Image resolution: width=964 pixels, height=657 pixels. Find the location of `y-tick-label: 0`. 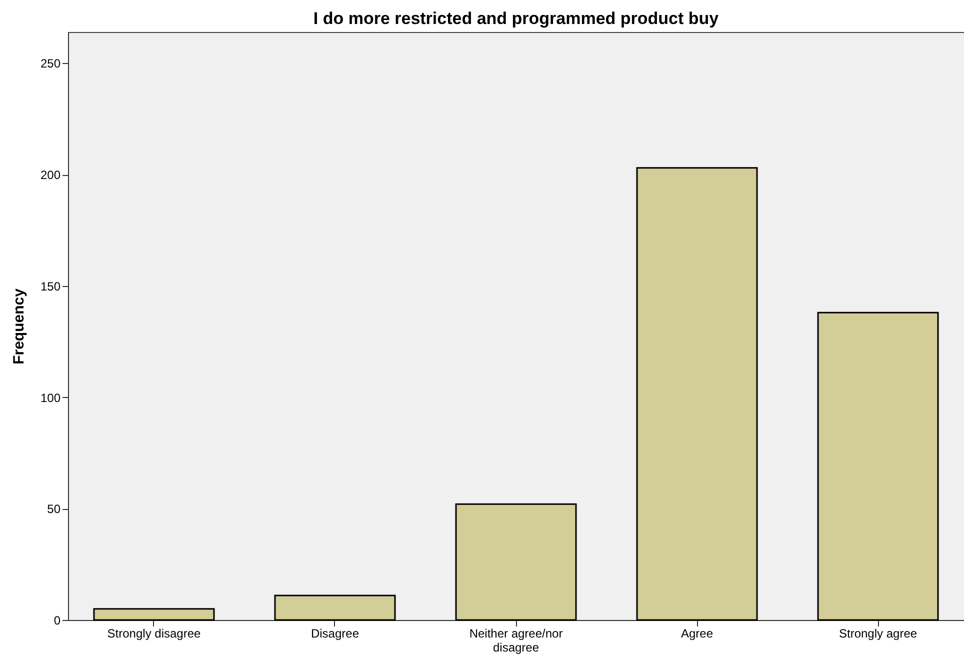

y-tick-label: 0 is located at coordinates (57, 621).